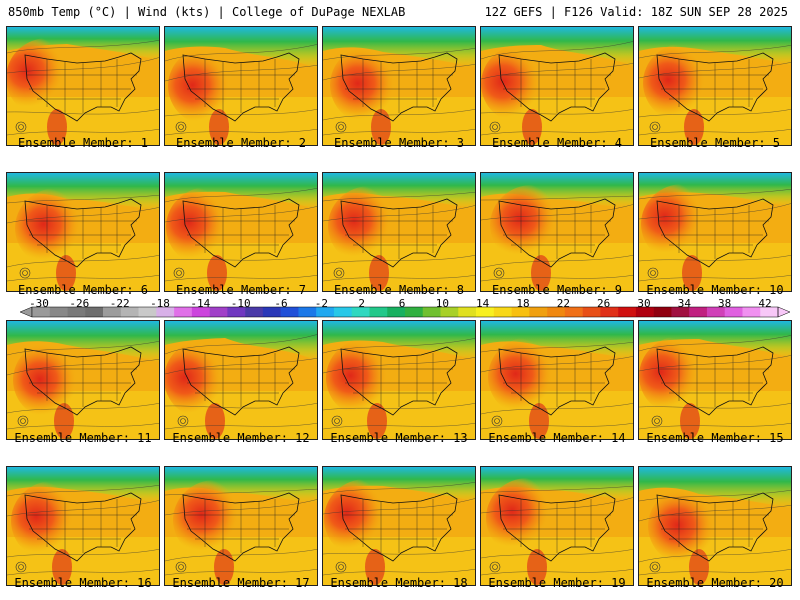  I want to click on ensemble-member-label: Ensemble Member: 3, so click(399, 143).